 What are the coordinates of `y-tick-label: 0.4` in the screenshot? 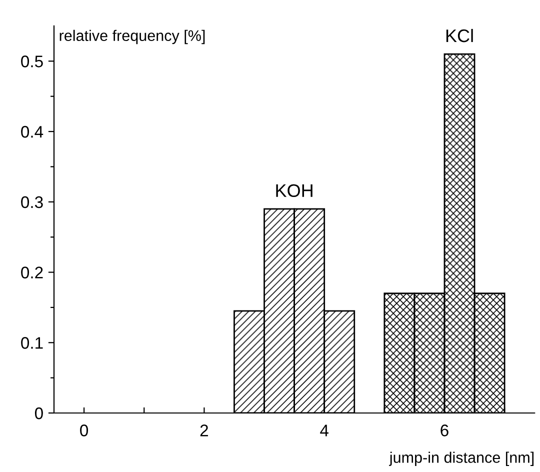 It's located at (32, 132).